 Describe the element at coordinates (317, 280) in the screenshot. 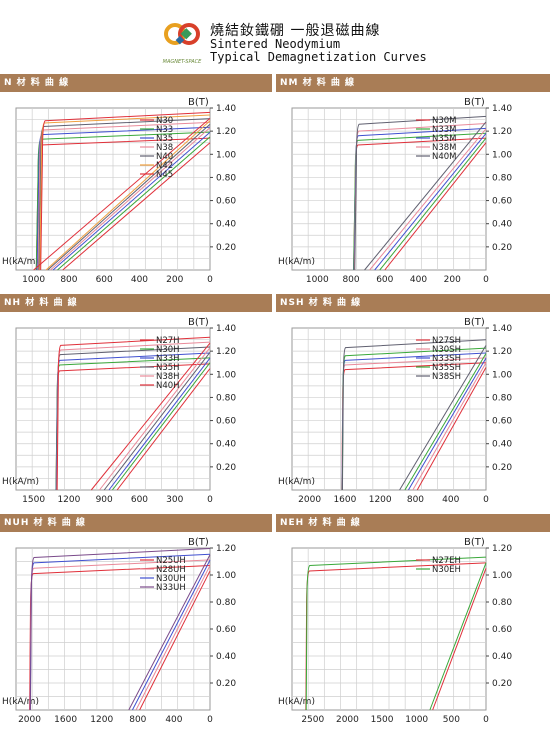

I see `x-tick-label: 1000` at that location.